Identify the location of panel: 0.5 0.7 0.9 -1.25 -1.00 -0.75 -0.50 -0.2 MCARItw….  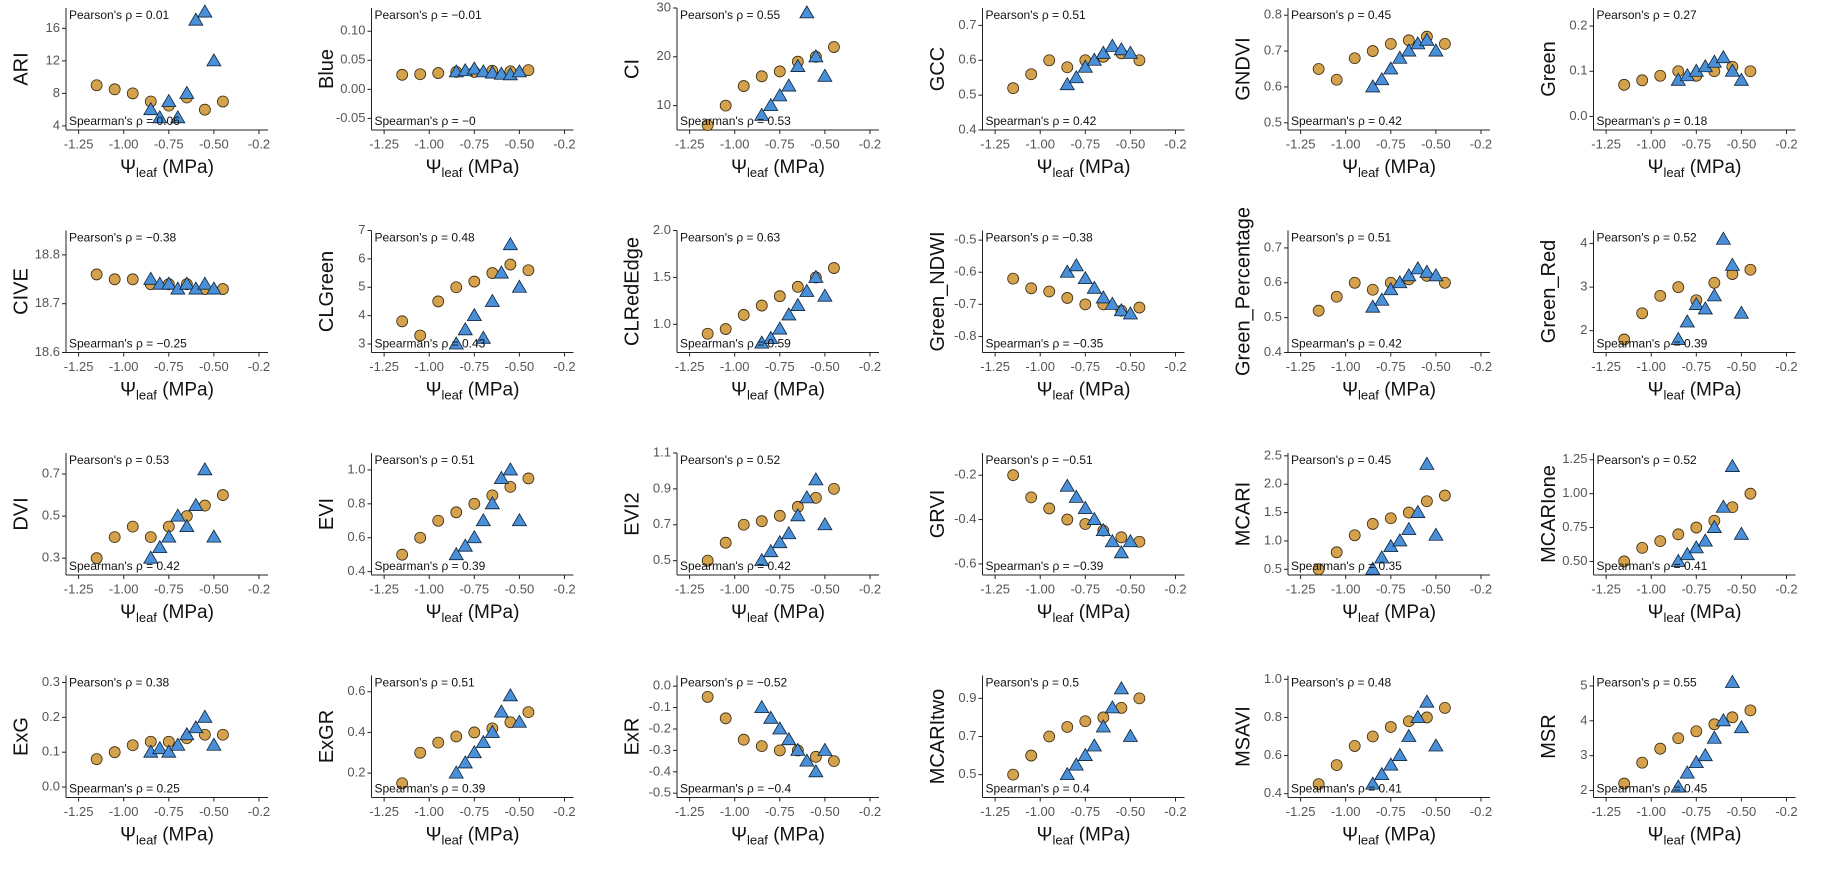
(1057, 761).